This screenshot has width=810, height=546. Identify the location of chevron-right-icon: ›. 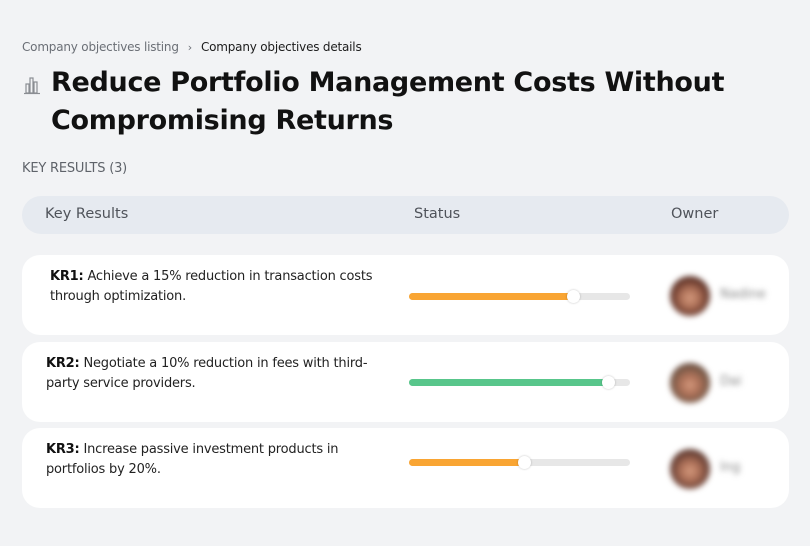
(189, 47).